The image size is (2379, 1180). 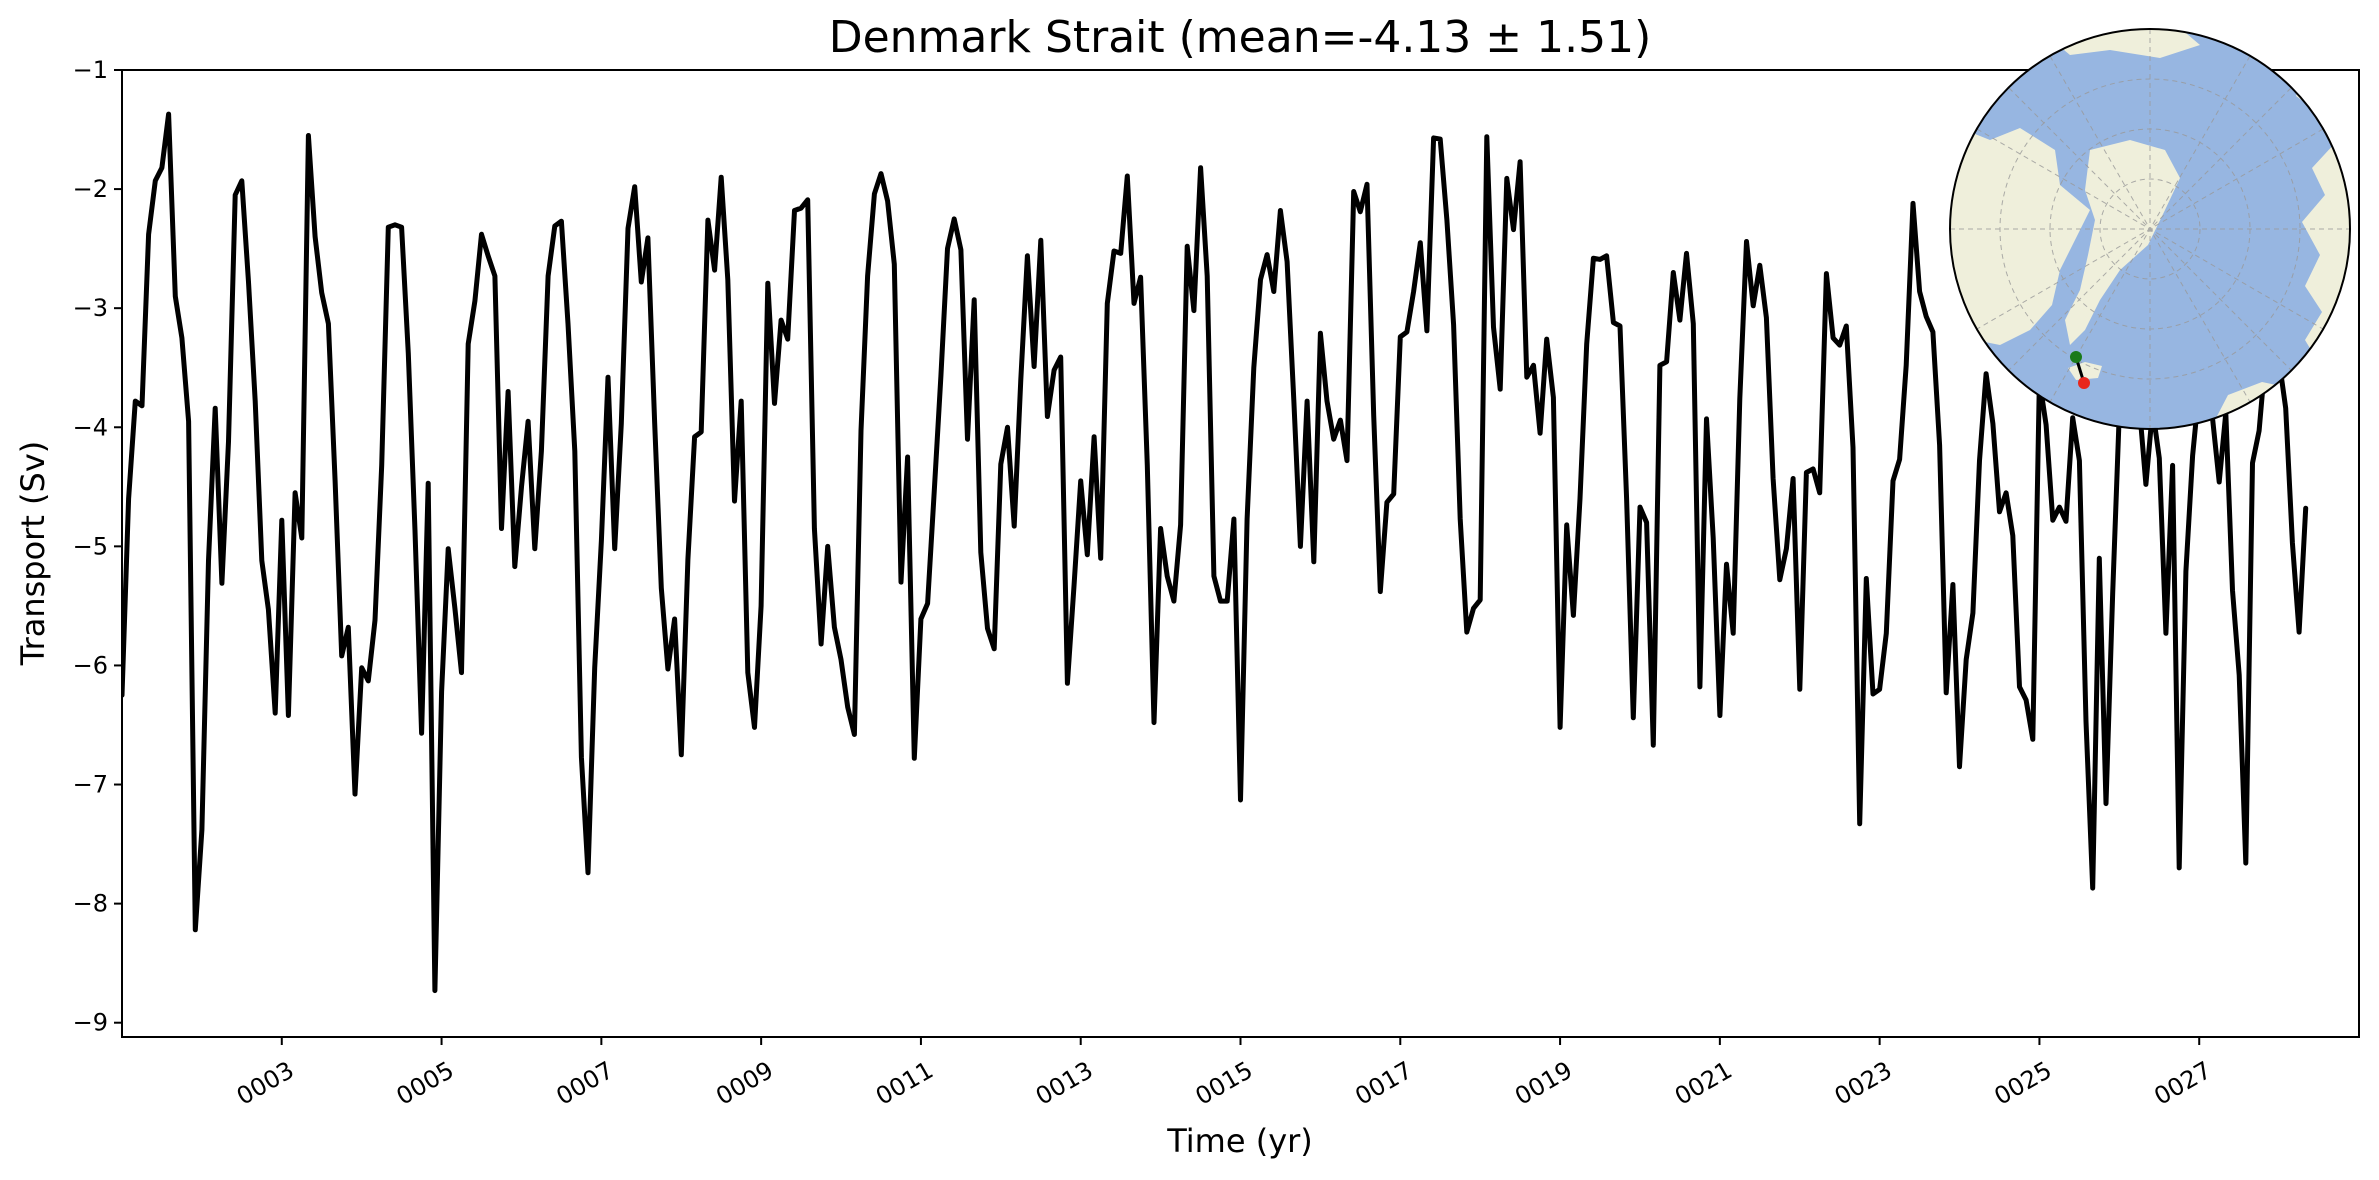 I want to click on y-tick-label: −2, so click(x=90, y=189).